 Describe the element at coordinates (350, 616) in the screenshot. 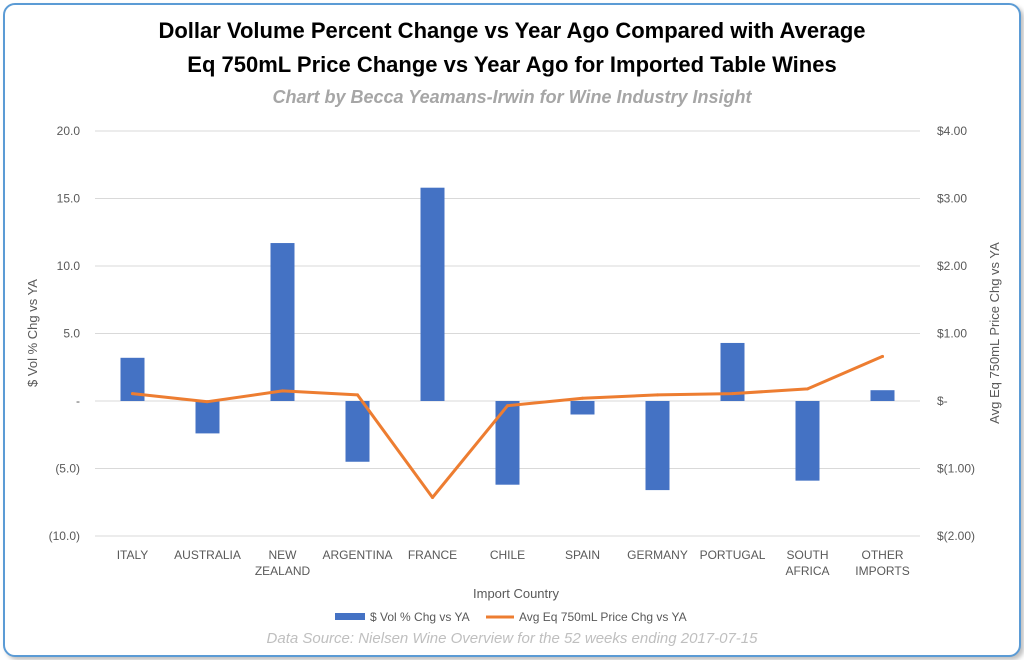

I see `legend-bar-swatch` at that location.